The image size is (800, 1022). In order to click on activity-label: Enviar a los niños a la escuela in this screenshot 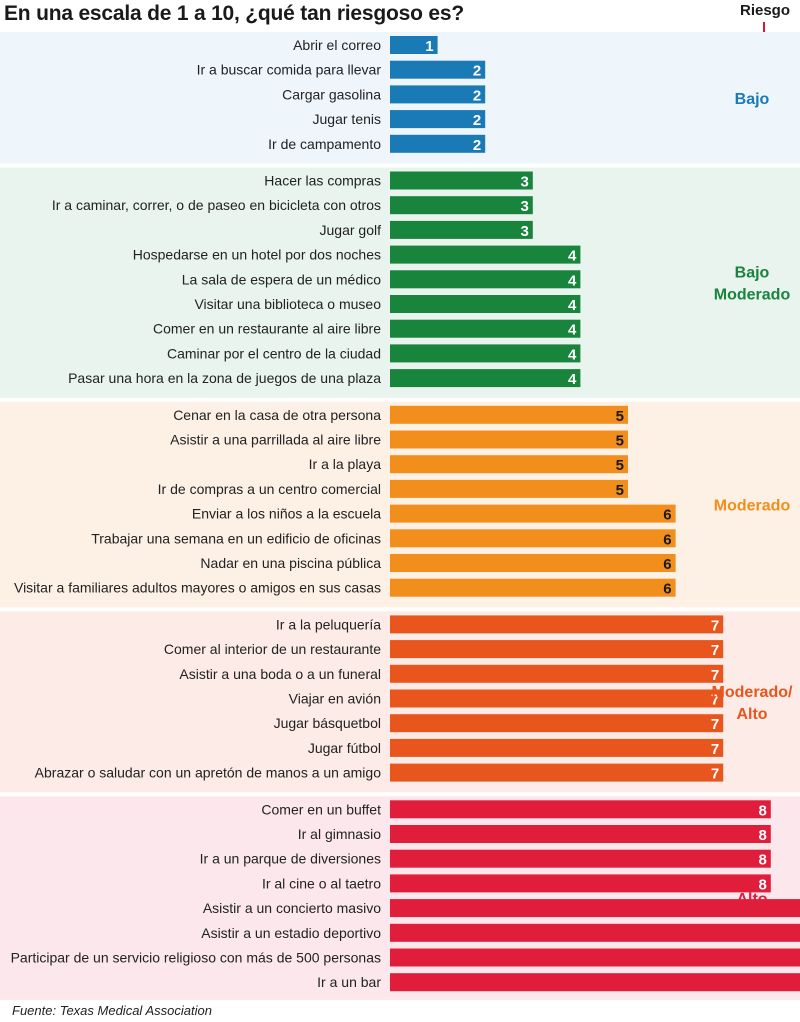, I will do `click(286, 514)`.